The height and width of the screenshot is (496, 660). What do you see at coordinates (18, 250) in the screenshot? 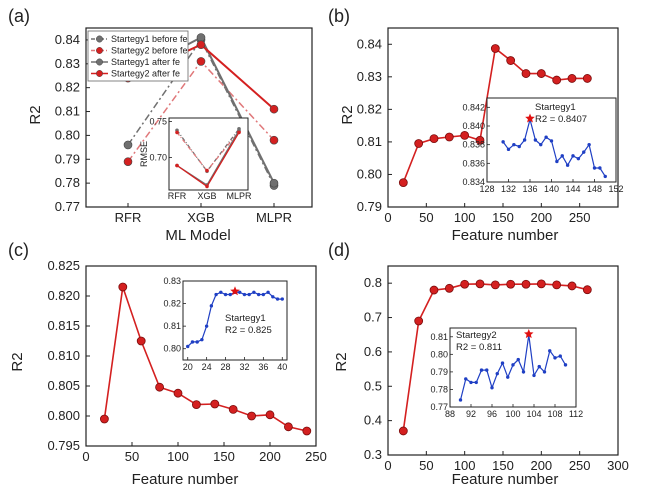
I see `panel-c-label: (c)` at bounding box center [18, 250].